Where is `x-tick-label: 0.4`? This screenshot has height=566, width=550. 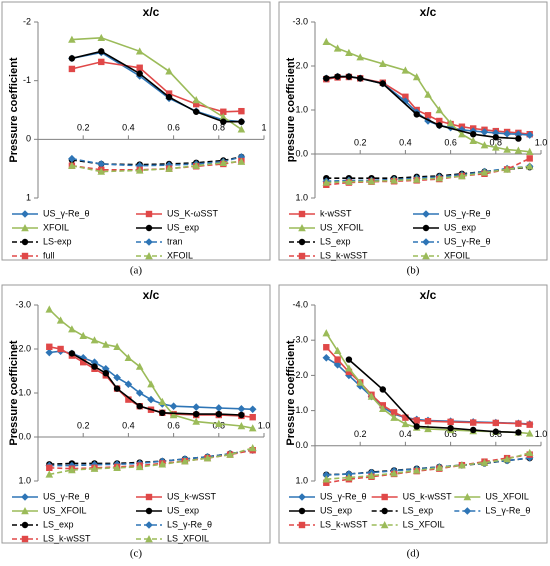
x-tick-label: 0.4 is located at coordinates (128, 425).